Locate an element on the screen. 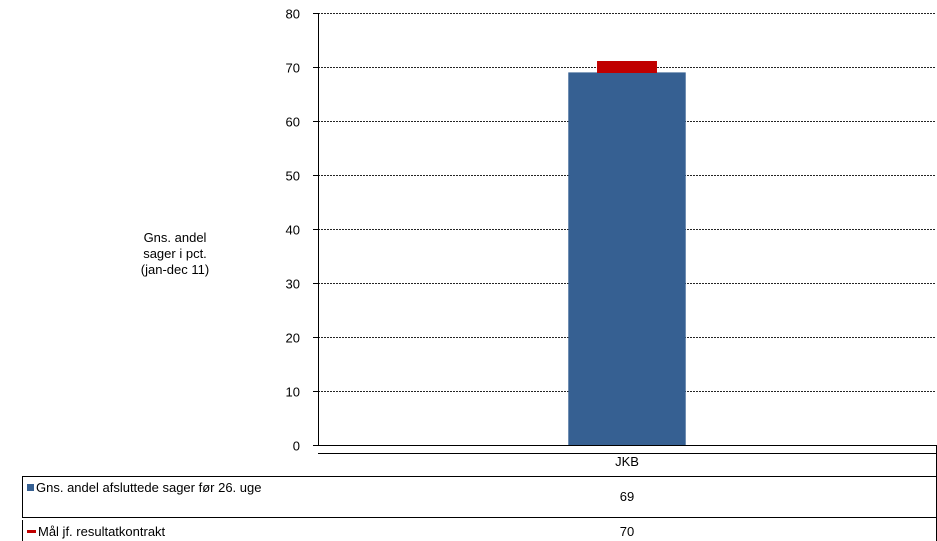 The image size is (937, 541). y-tick-label-70: 70 is located at coordinates (293, 68).